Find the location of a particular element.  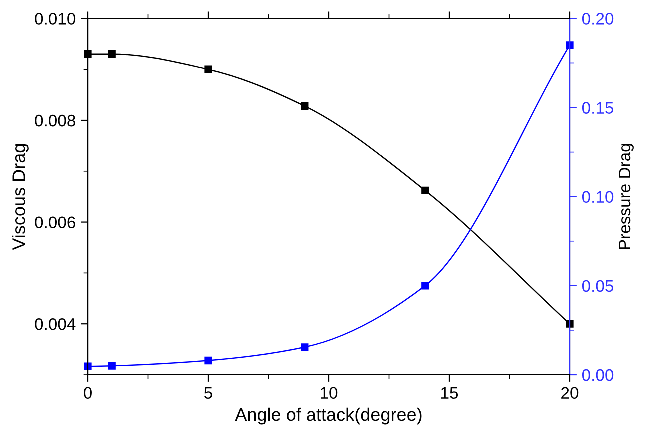

y2-tick-label: 0.10 is located at coordinates (598, 197).